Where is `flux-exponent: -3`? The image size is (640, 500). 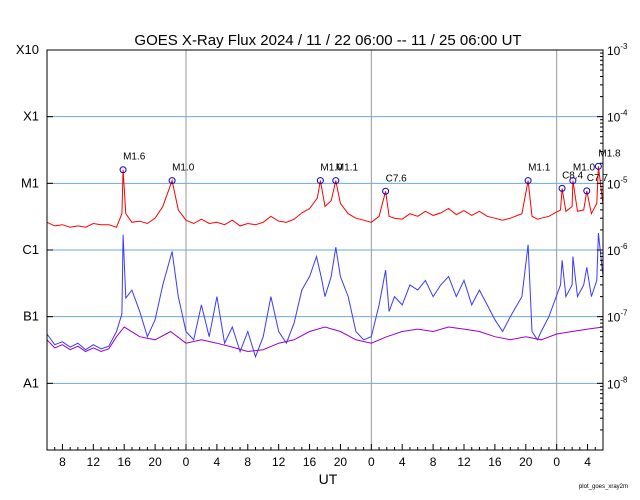 flux-exponent: -3 is located at coordinates (624, 46).